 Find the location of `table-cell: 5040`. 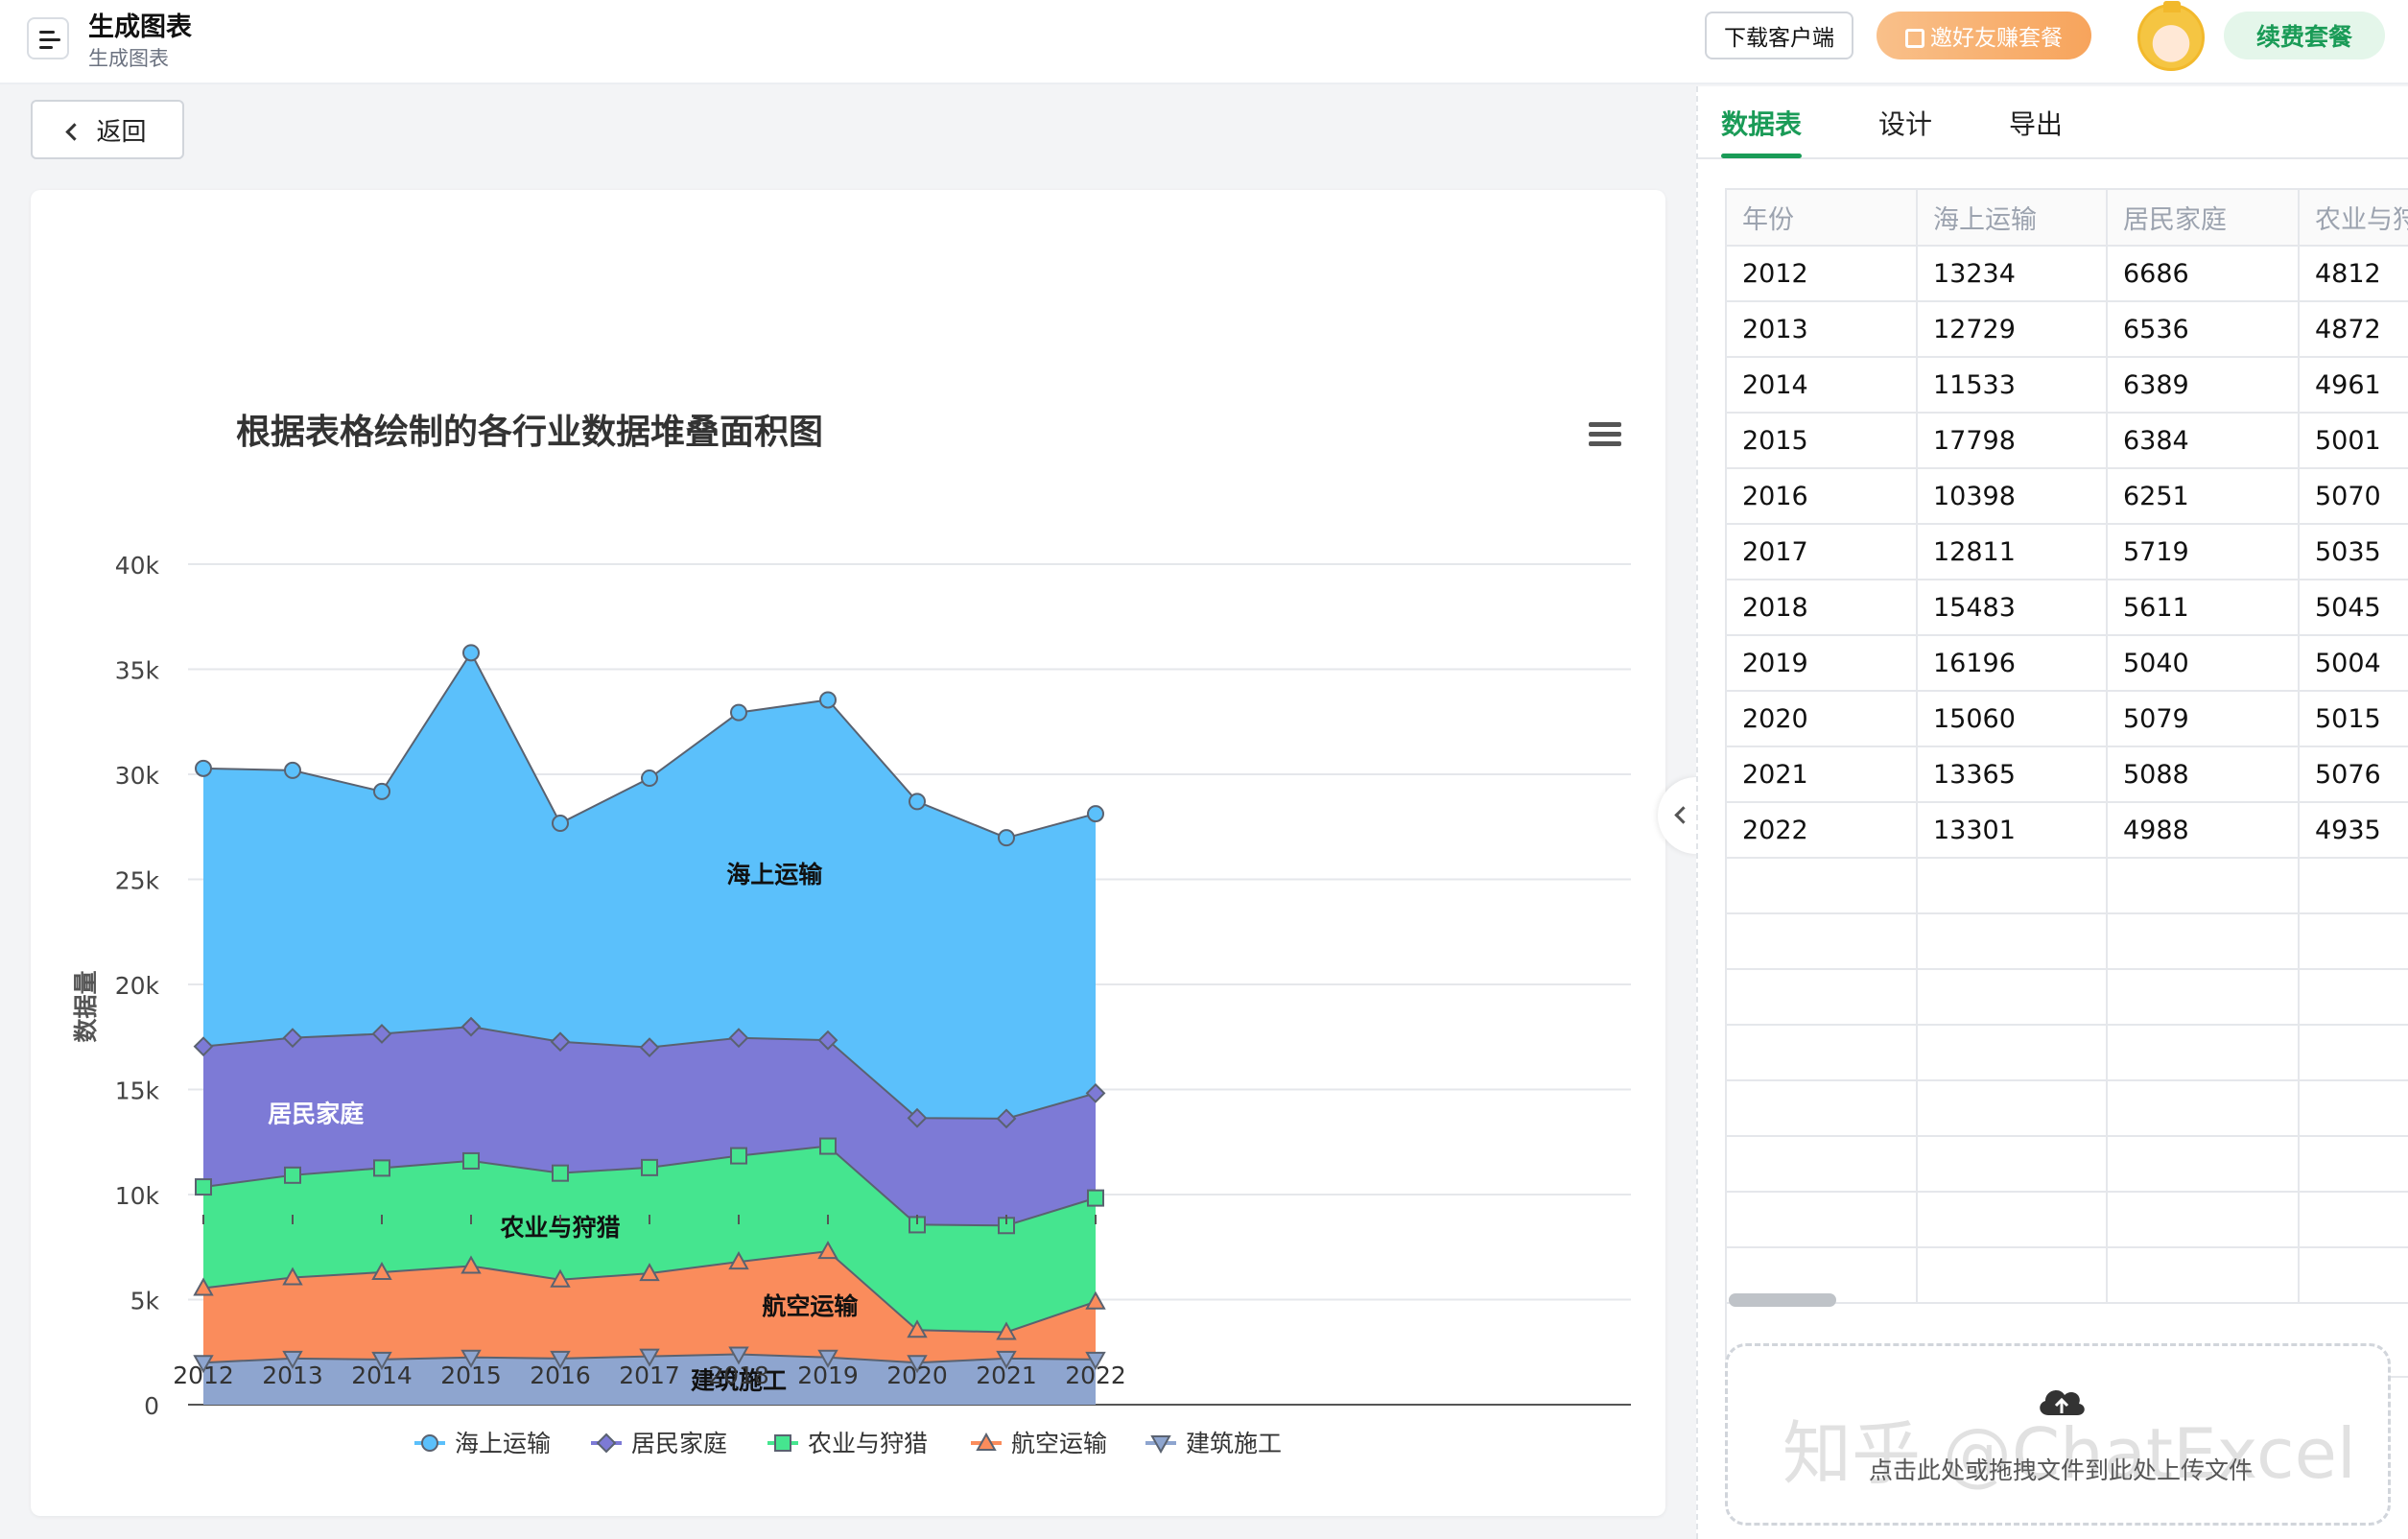

table-cell: 5040 is located at coordinates (2203, 663).